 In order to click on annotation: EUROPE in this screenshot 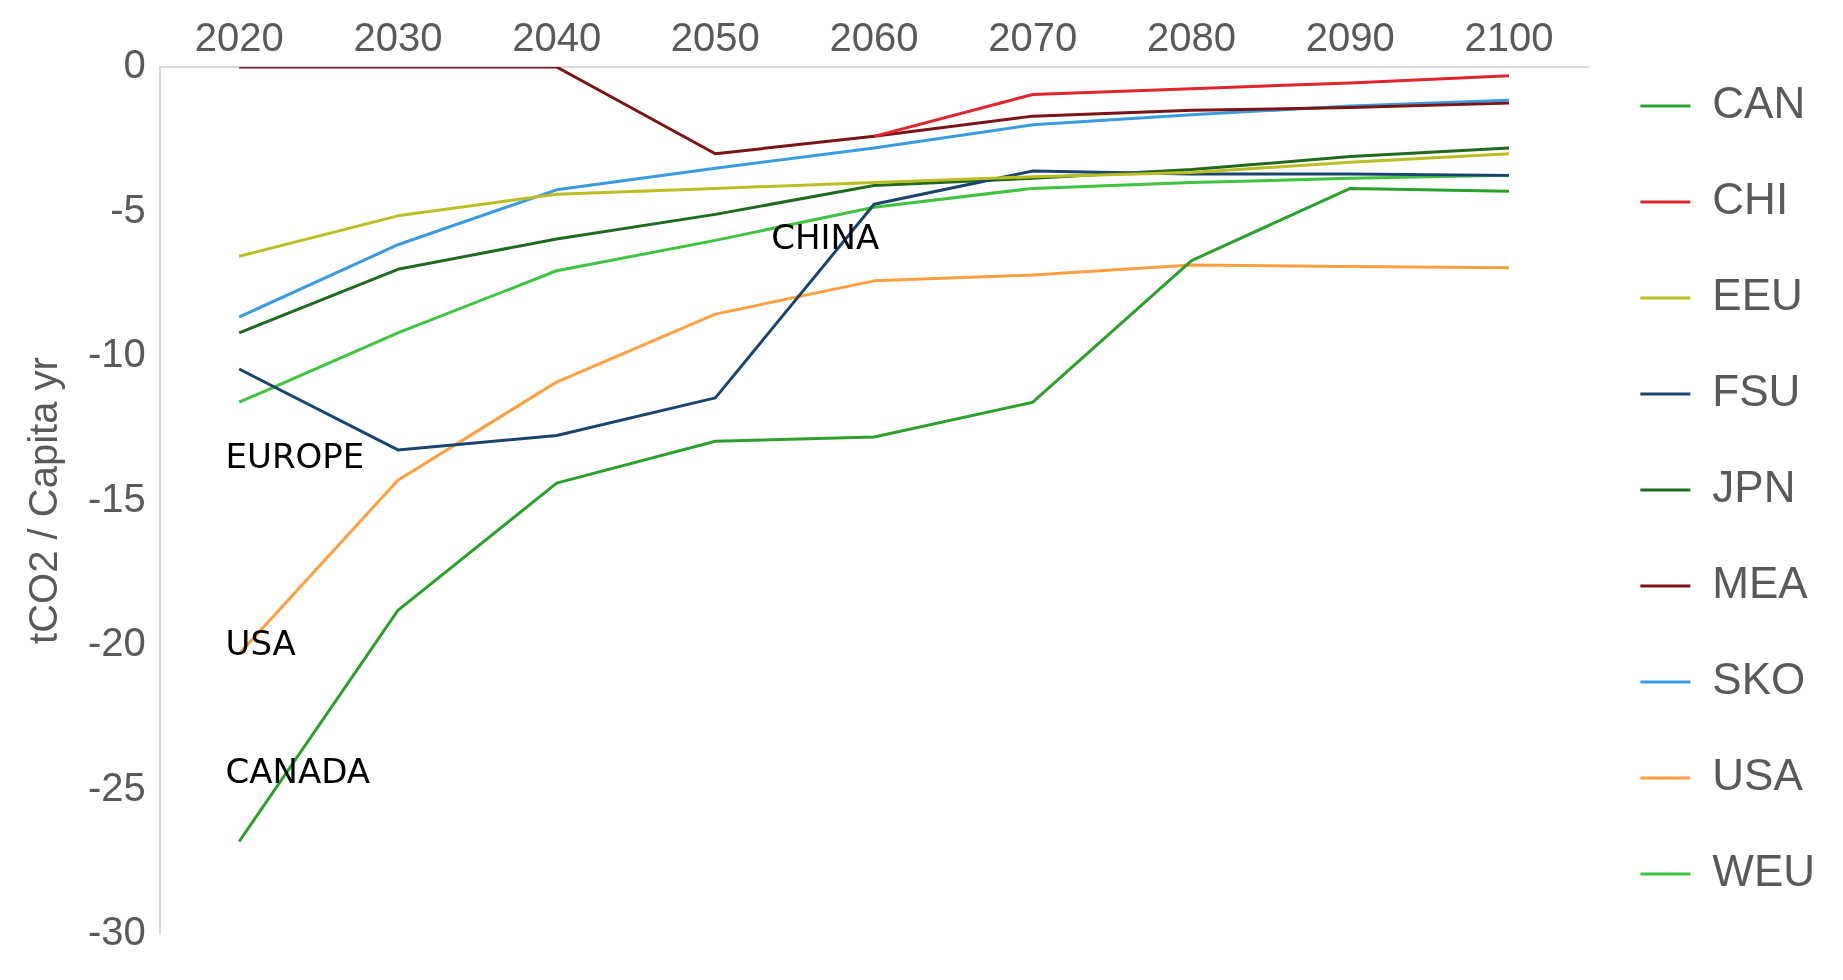, I will do `click(295, 455)`.